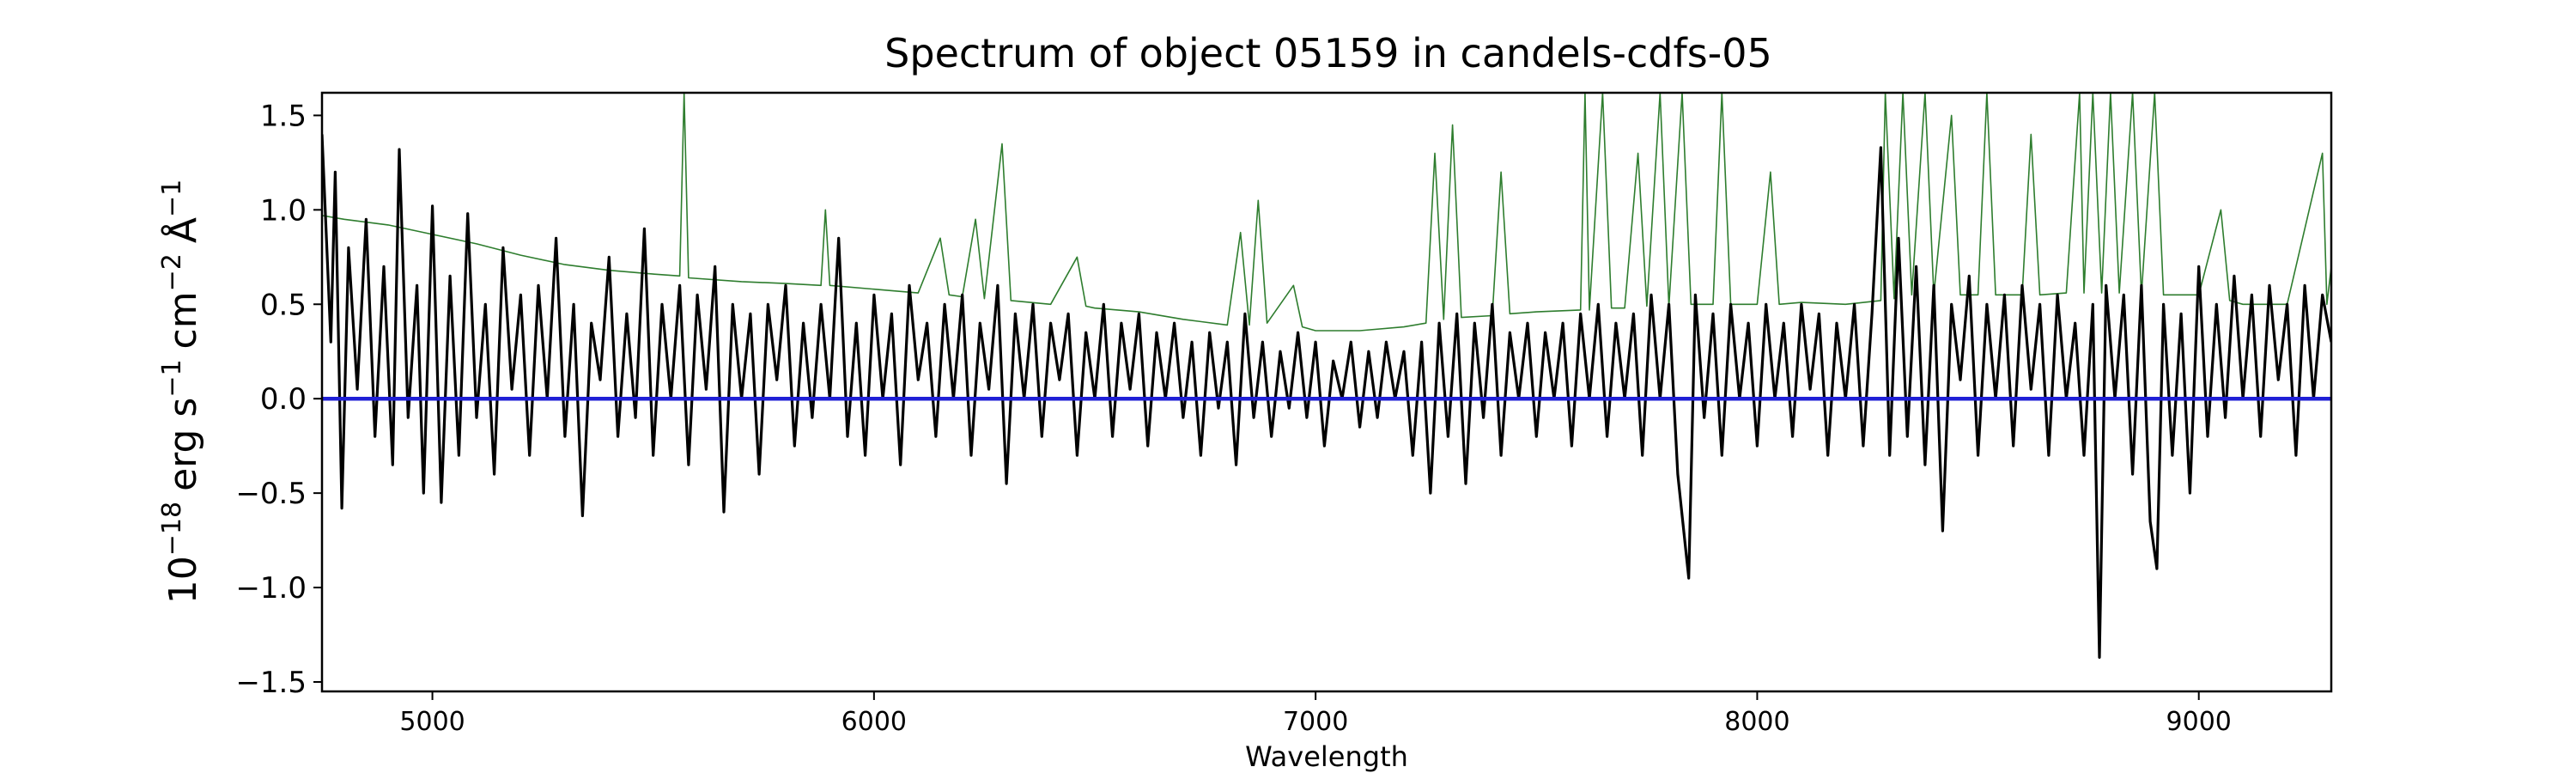 This screenshot has width=2576, height=773. What do you see at coordinates (283, 116) in the screenshot?
I see `y-tick-label: 1.5` at bounding box center [283, 116].